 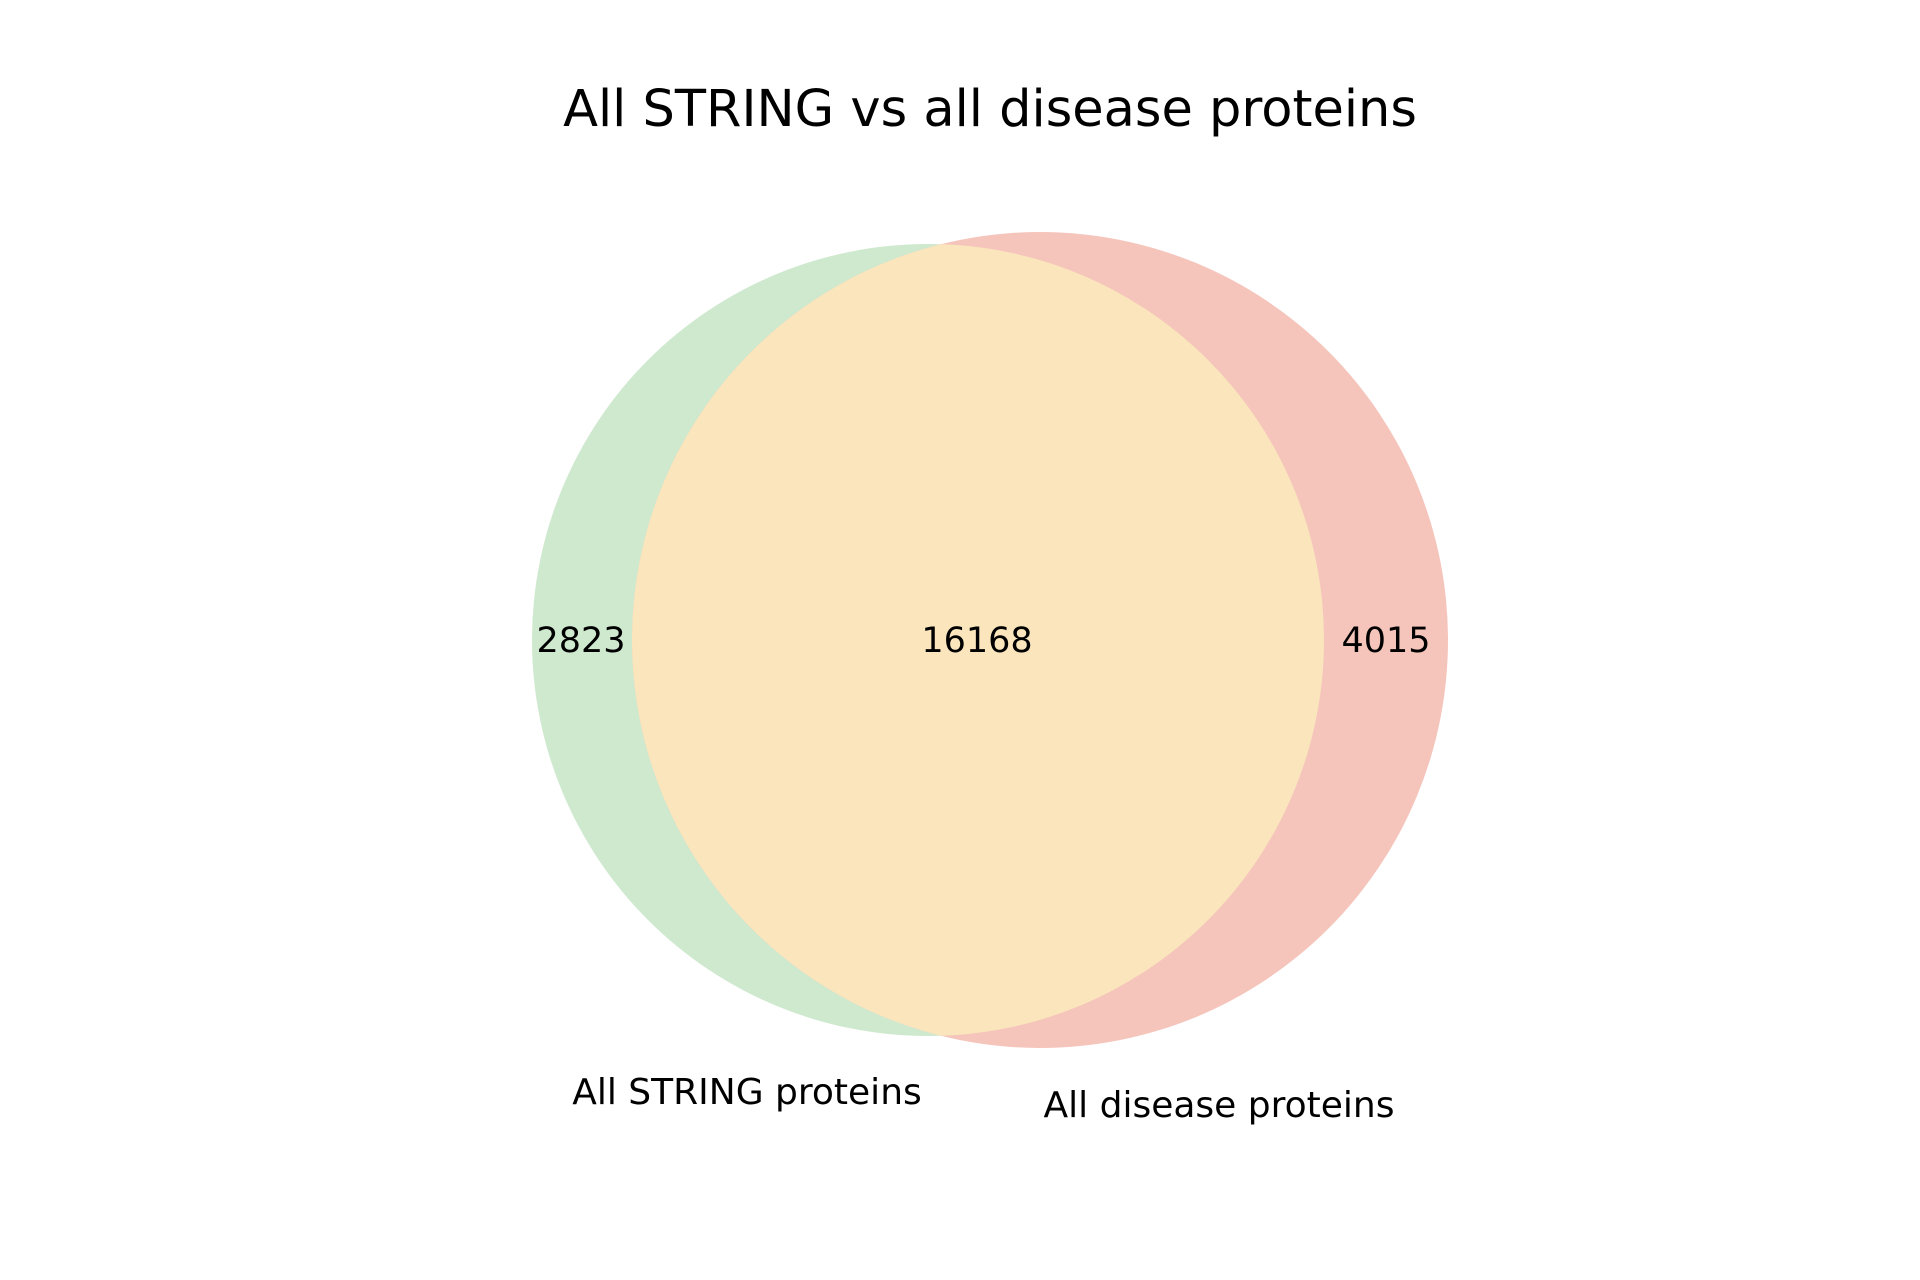 I want to click on intersection-count: 16168, so click(x=976, y=641).